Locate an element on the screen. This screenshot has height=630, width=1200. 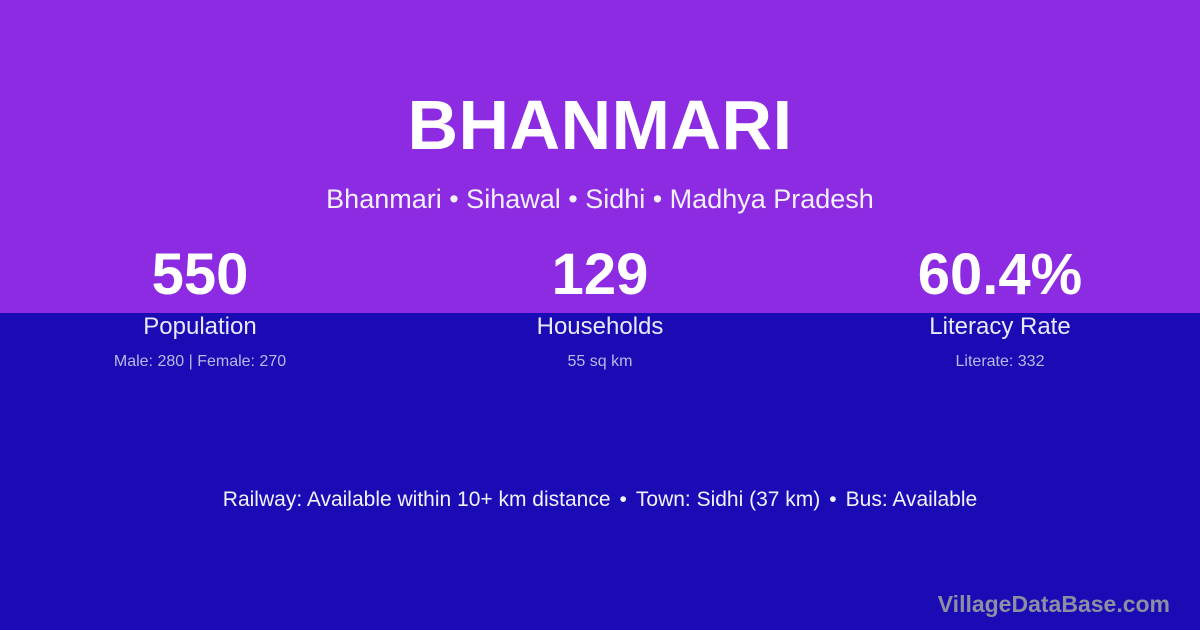
stat-value: 550 is located at coordinates (200, 274).